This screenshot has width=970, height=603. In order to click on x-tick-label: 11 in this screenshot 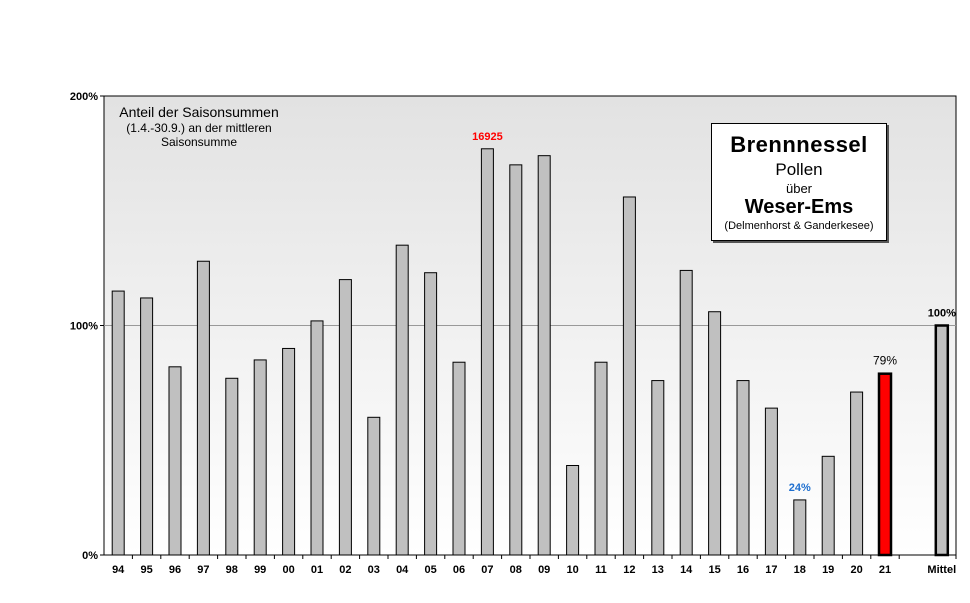, I will do `click(601, 570)`.